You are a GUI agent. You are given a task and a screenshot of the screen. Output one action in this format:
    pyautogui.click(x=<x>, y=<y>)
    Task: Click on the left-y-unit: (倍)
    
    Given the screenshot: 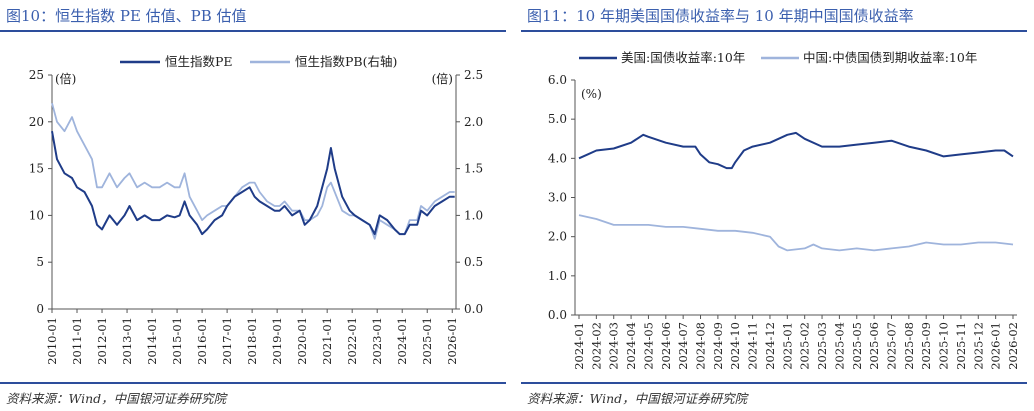 What is the action you would take?
    pyautogui.click(x=65, y=78)
    